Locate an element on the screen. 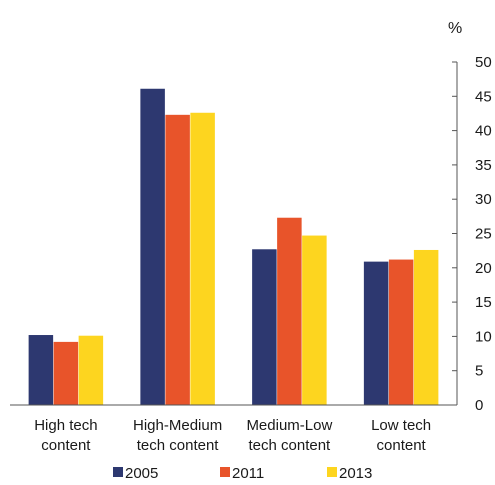  legend-swatch-2013 is located at coordinates (332, 472).